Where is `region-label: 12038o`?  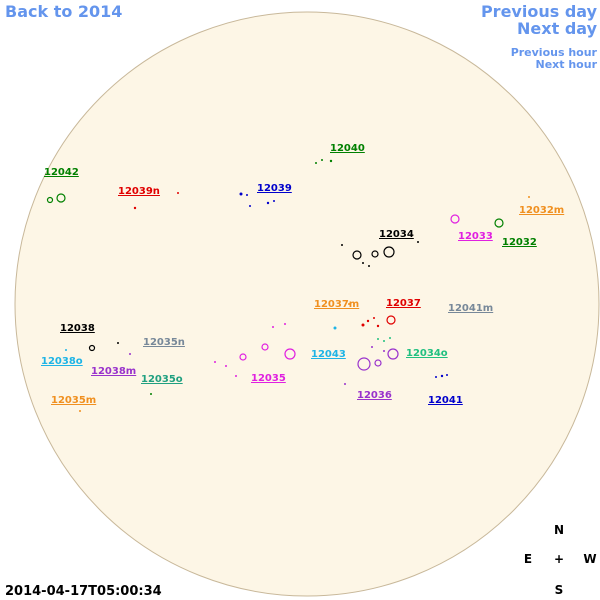
region-label: 12038o is located at coordinates (62, 361).